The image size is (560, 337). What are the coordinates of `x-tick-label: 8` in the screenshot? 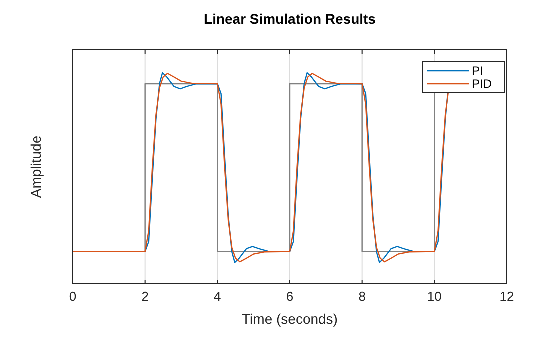 It's located at (362, 296).